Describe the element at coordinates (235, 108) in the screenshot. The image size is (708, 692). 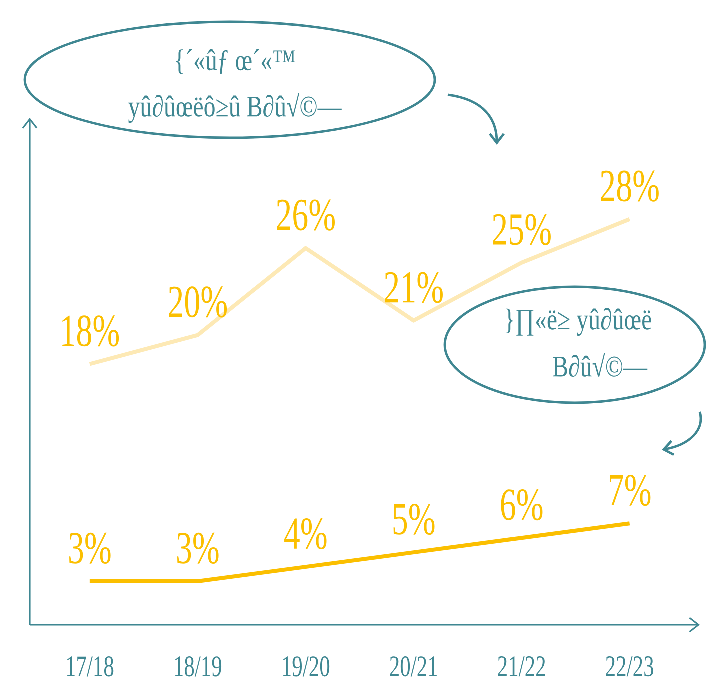
I see `annotation: yû∂ûœëô≥û B∂û√©—` at that location.